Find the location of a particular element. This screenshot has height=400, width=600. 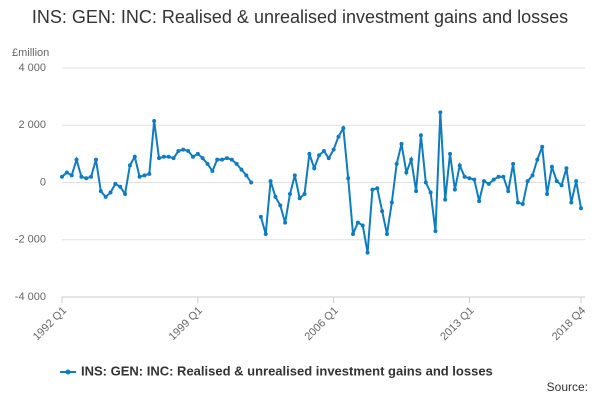

y-tick-label: -2 000 is located at coordinates (30, 240).